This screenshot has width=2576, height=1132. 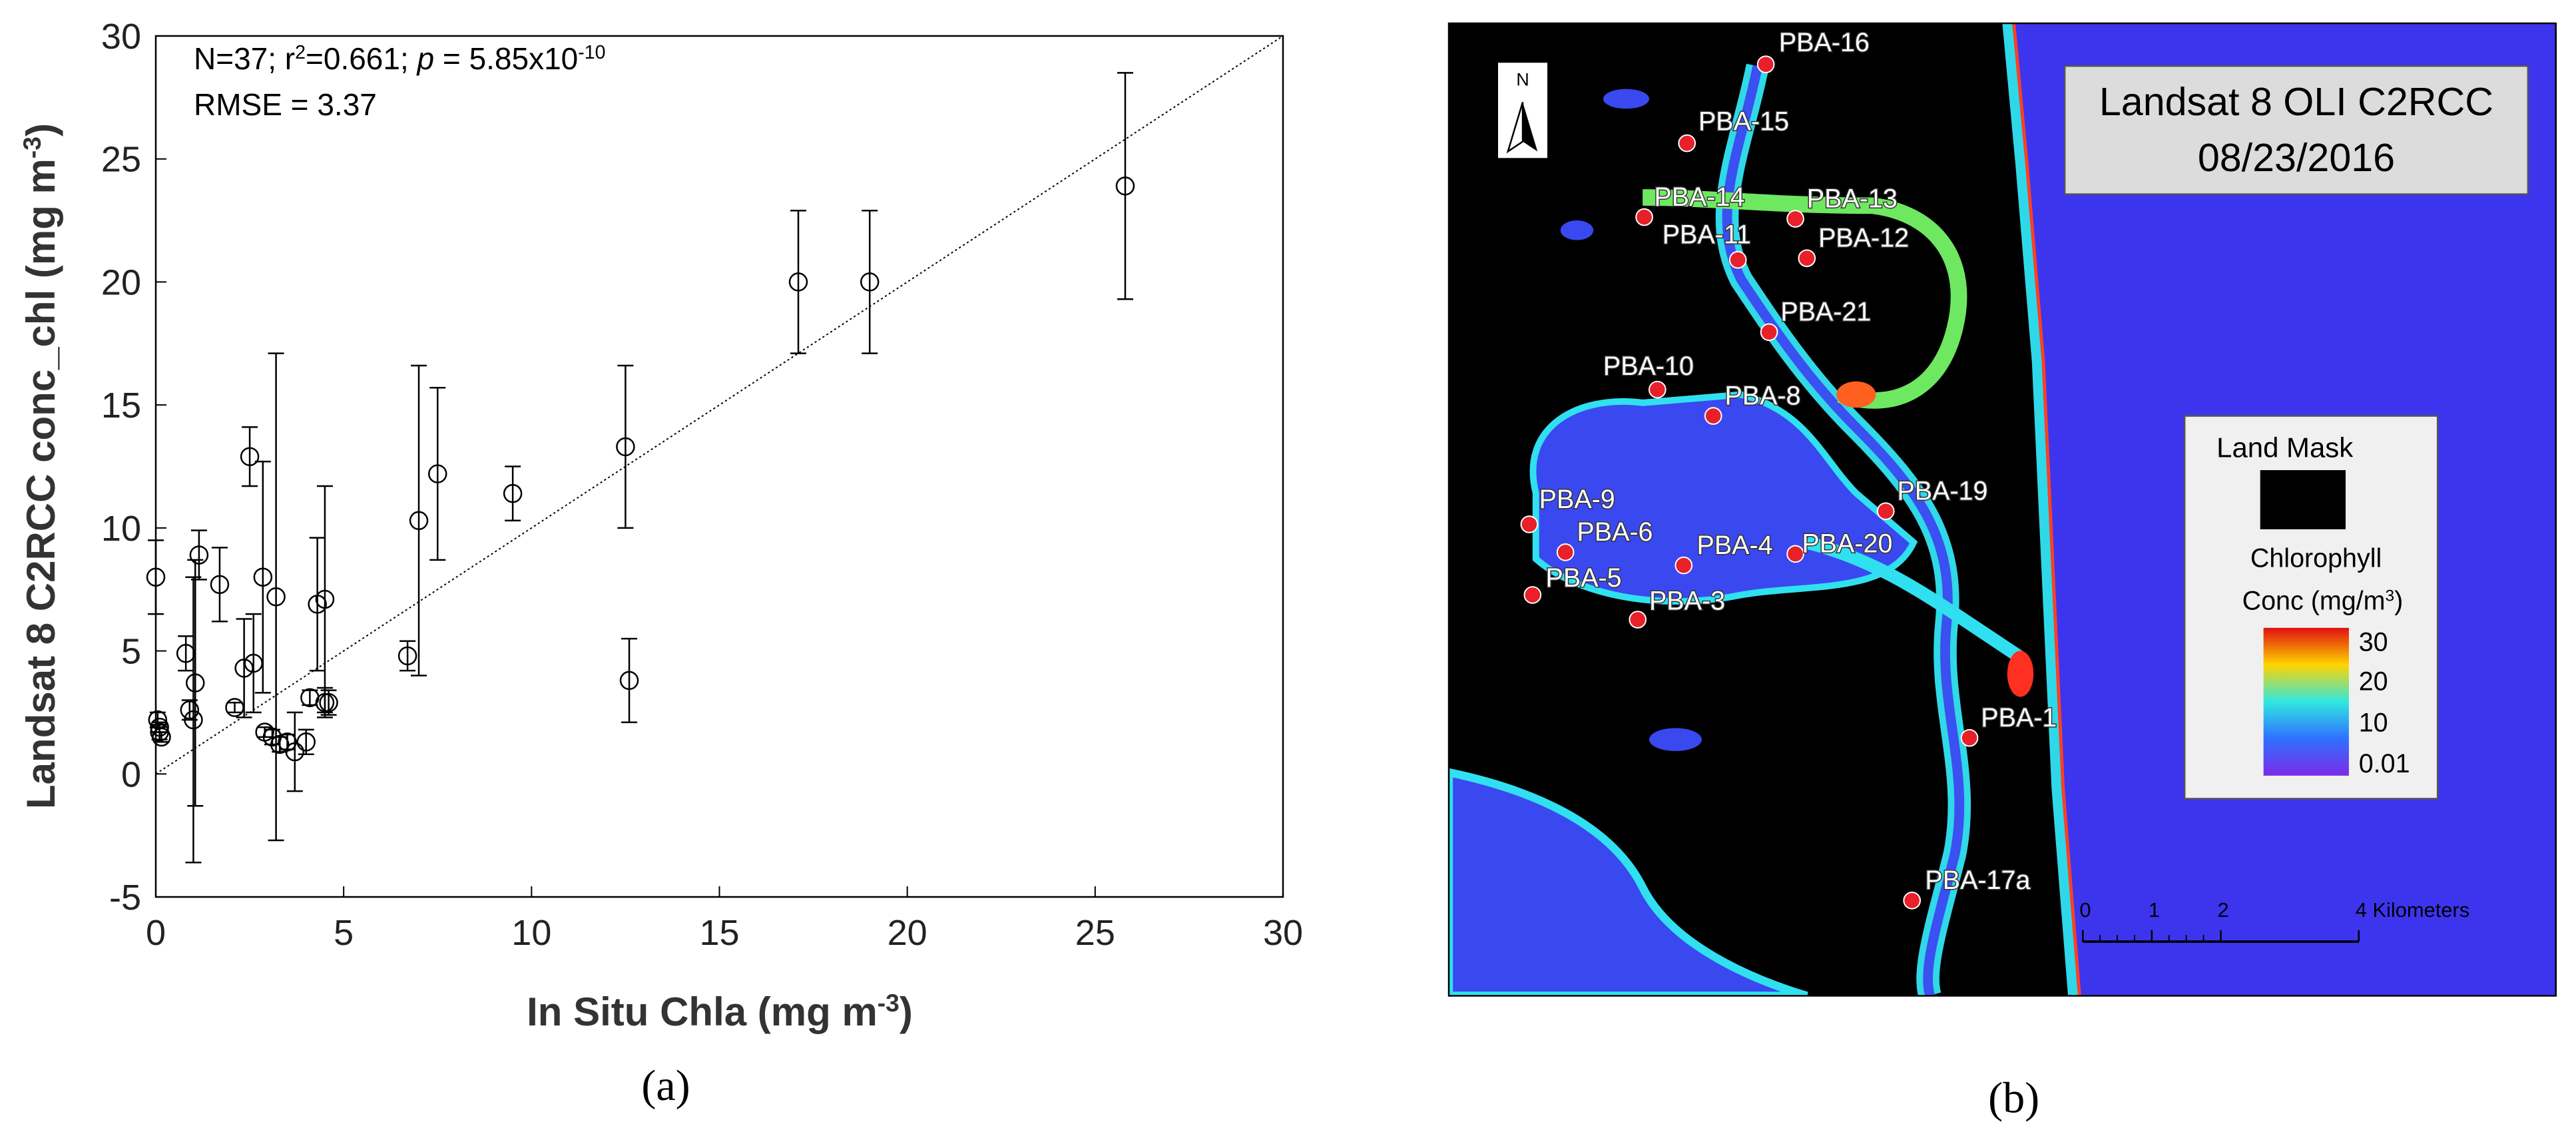 I want to click on colorbar-label: 10, so click(x=2374, y=722).